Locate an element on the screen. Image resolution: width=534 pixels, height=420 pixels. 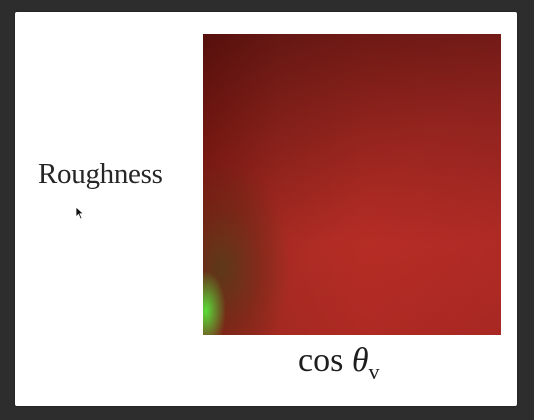
x-axis-symbol: θ is located at coordinates (360, 360).